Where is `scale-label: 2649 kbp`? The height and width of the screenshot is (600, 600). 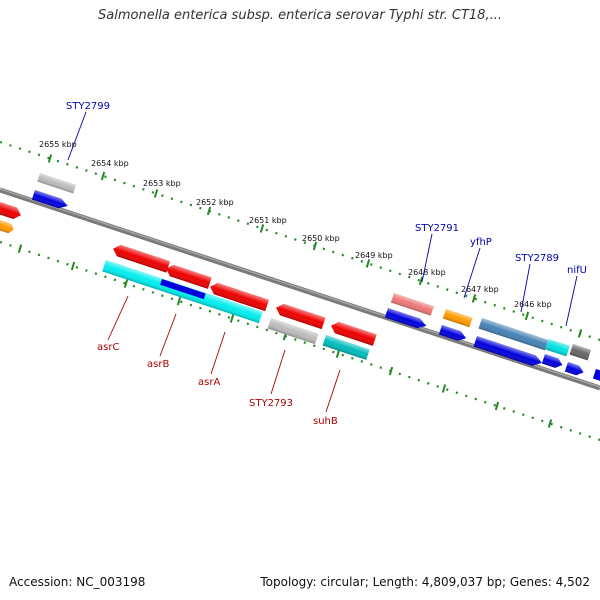
scale-label: 2649 kbp is located at coordinates (374, 255).